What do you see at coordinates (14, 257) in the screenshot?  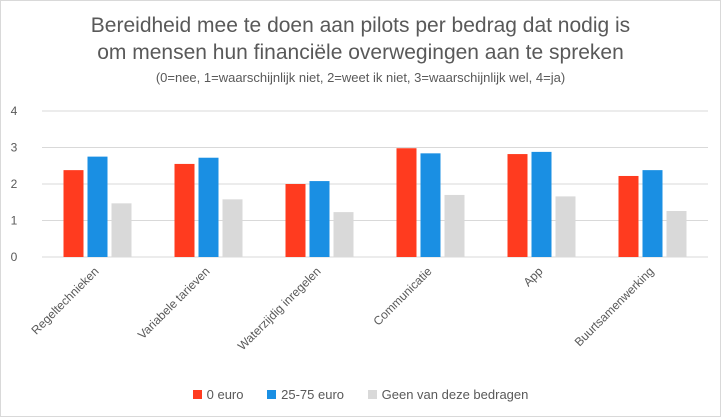 I see `y-tick-label: 0` at bounding box center [14, 257].